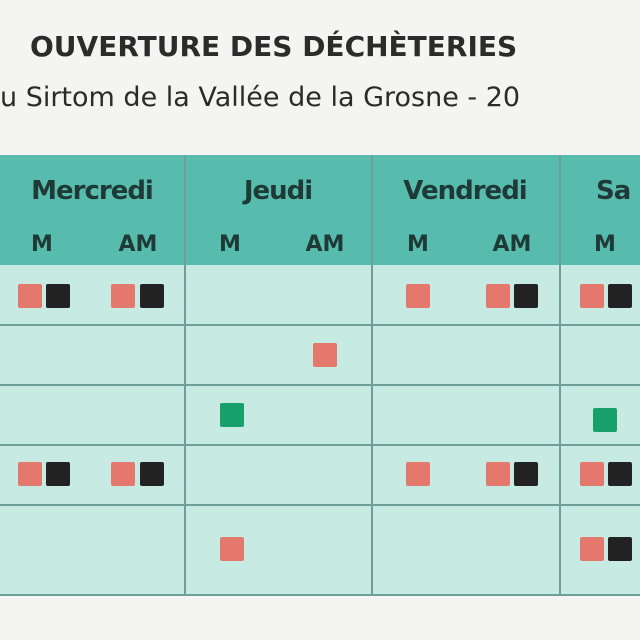 The image size is (640, 640). I want to click on day-header: Jeudi, so click(278, 191).